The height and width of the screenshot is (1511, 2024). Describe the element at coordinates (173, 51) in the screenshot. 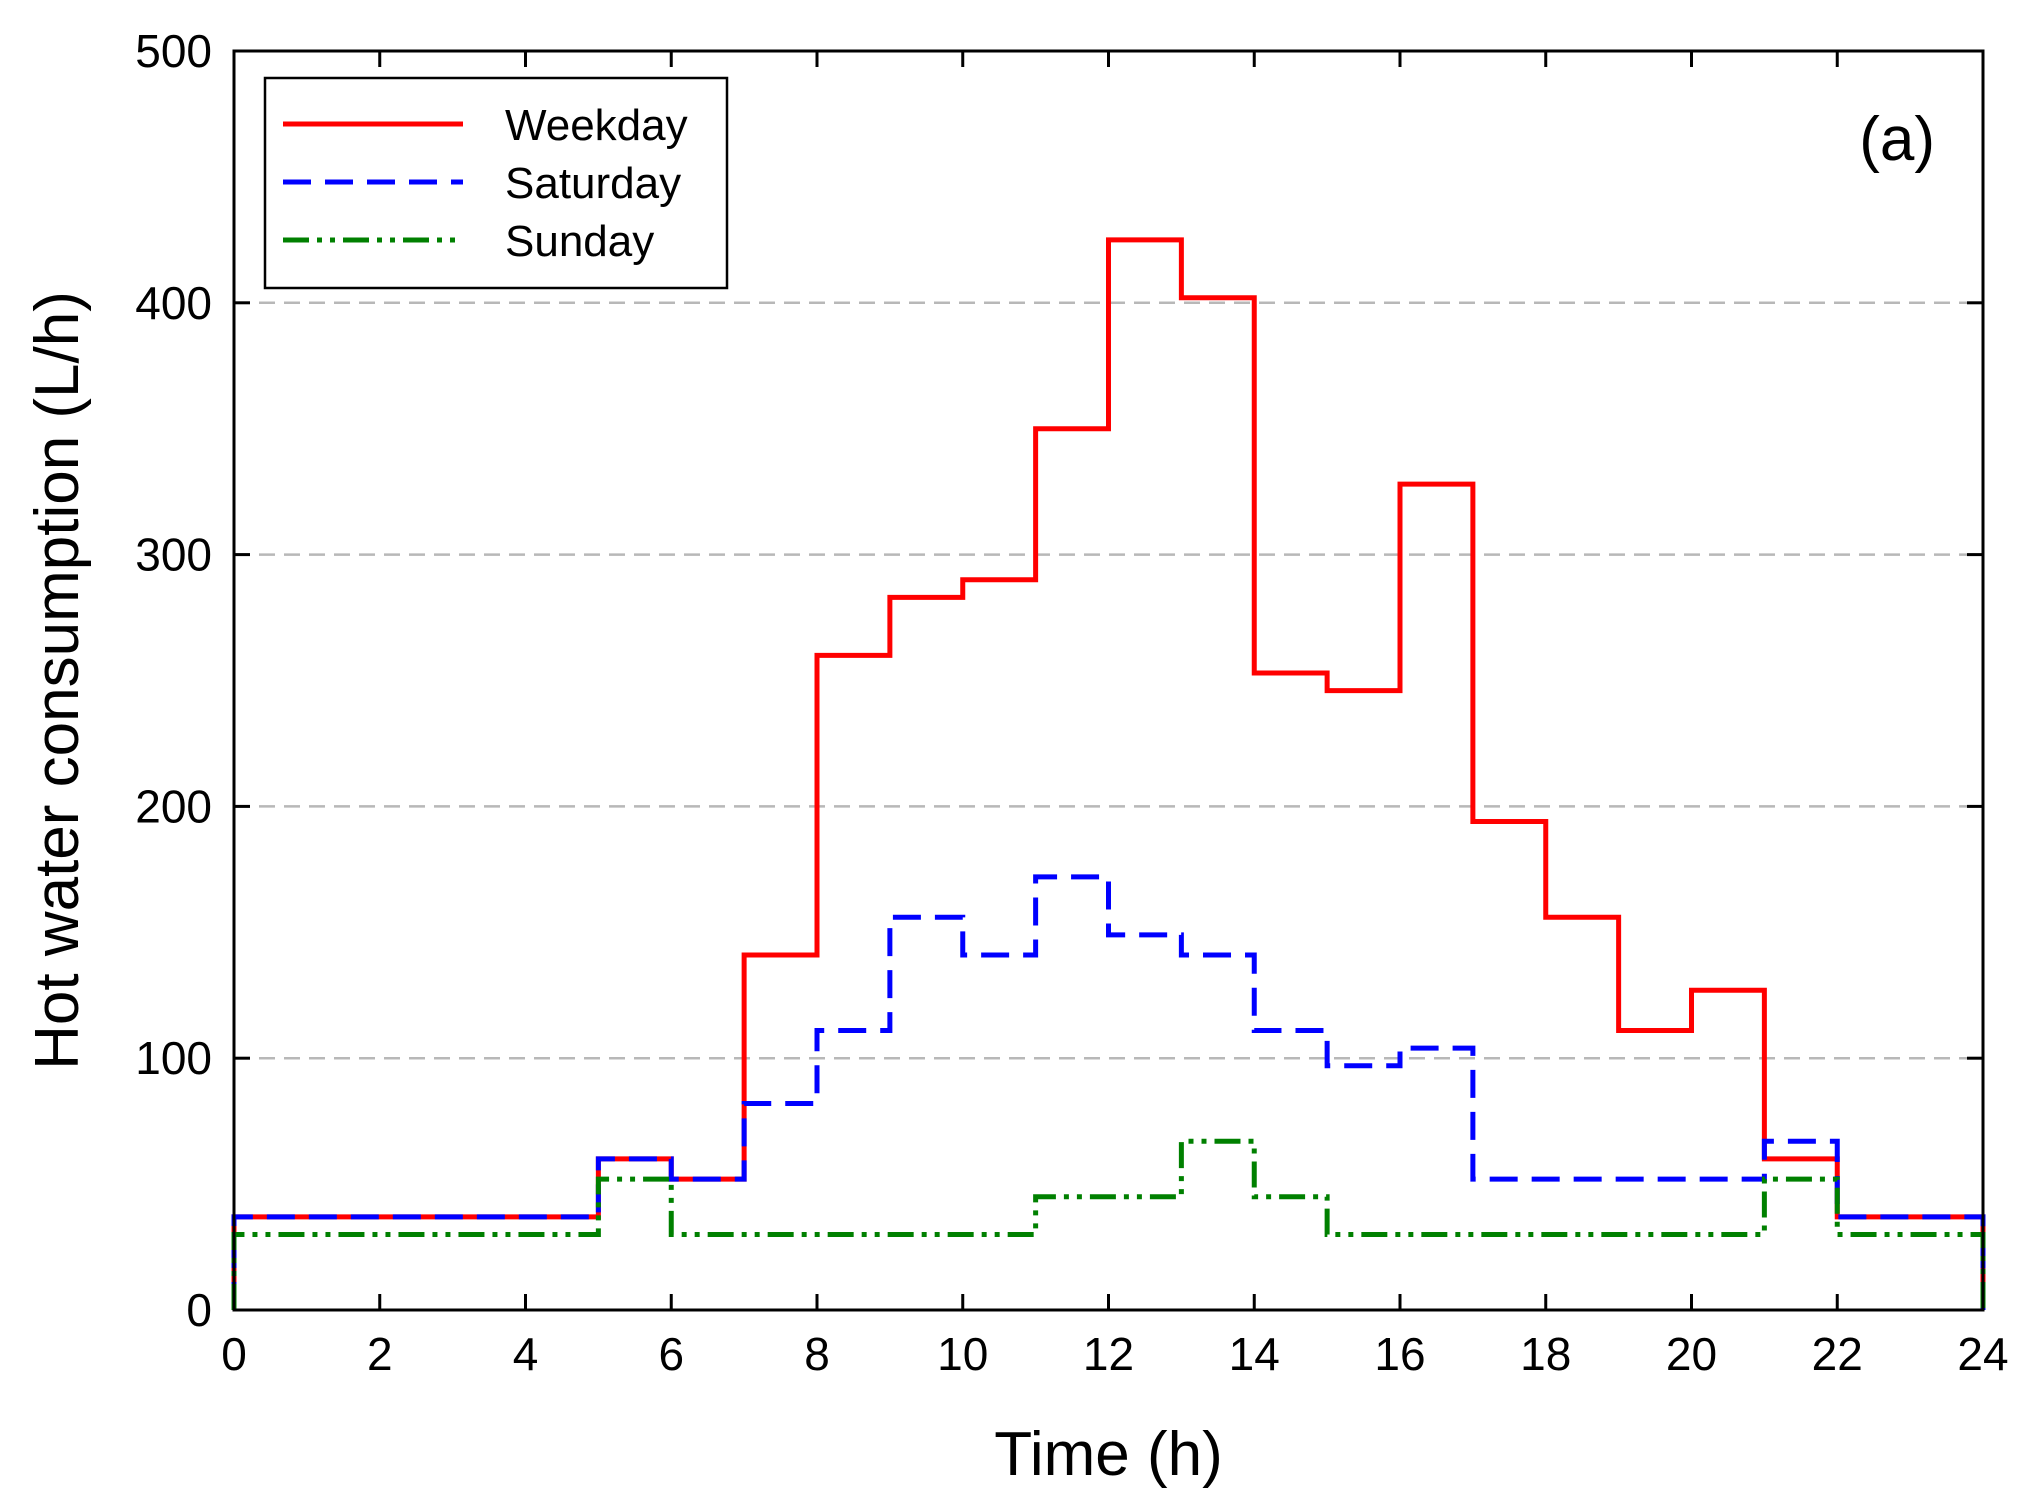

I see `y-tick-label-500: 500` at that location.